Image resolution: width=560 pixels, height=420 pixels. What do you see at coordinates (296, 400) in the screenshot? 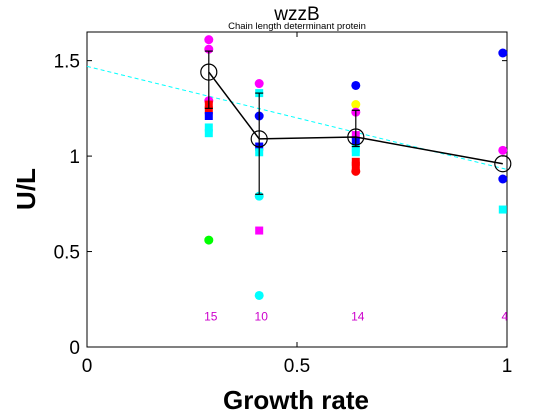
I see `x-axis-label: Growth rate` at bounding box center [296, 400].